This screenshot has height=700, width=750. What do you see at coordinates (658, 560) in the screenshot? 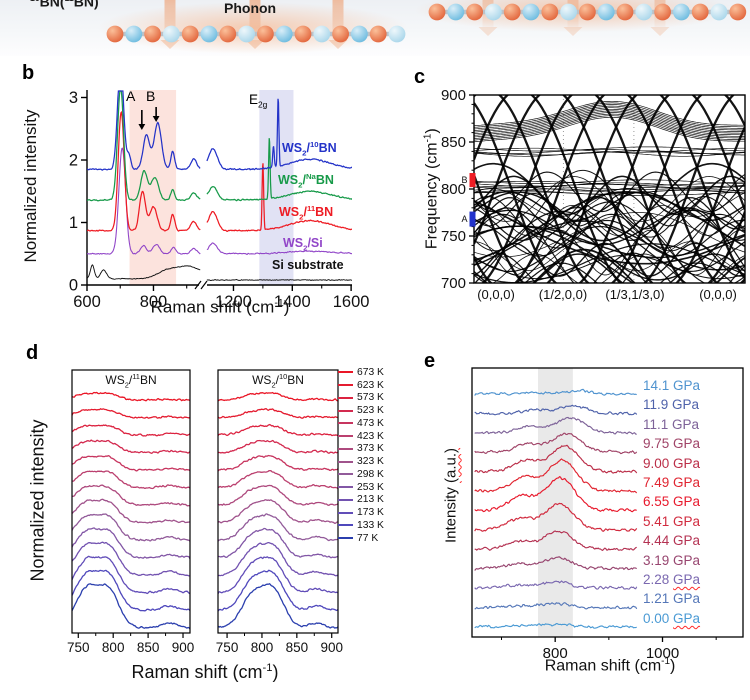
I see `pressure-value: 3.19` at bounding box center [658, 560].